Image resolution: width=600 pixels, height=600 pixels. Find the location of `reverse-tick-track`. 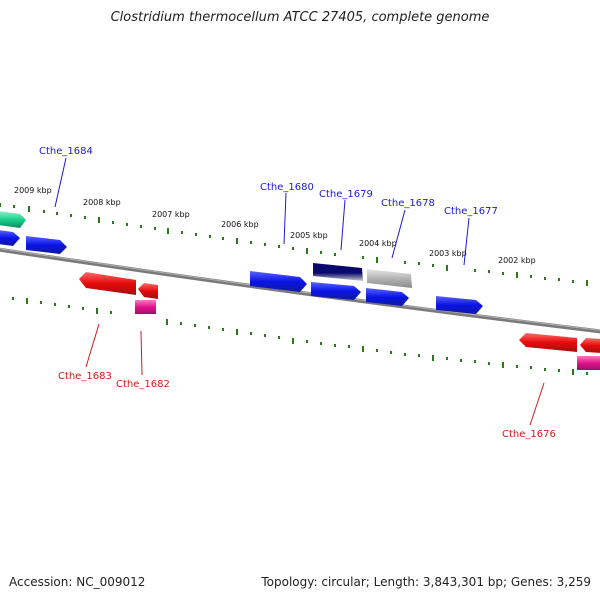

reverse-tick-track is located at coordinates (300, 336).